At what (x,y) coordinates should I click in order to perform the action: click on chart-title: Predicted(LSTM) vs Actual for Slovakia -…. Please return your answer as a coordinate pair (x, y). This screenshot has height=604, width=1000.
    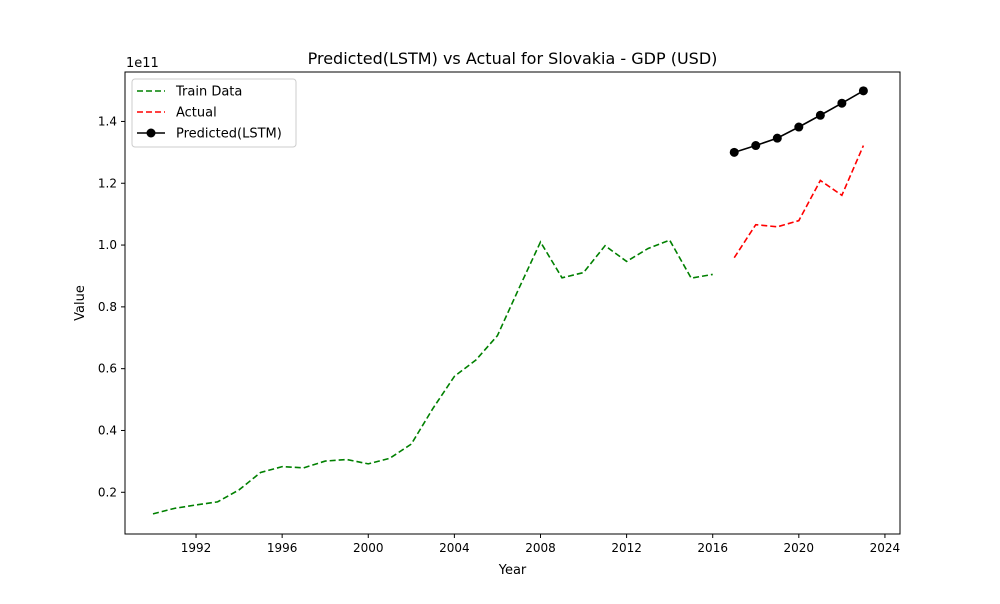
    Looking at the image, I should click on (513, 58).